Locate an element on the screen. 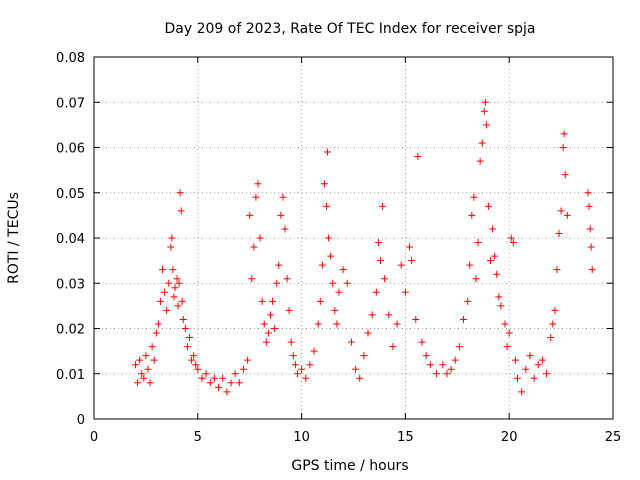 The image size is (640, 480). x-tick-label: 0 is located at coordinates (94, 437).